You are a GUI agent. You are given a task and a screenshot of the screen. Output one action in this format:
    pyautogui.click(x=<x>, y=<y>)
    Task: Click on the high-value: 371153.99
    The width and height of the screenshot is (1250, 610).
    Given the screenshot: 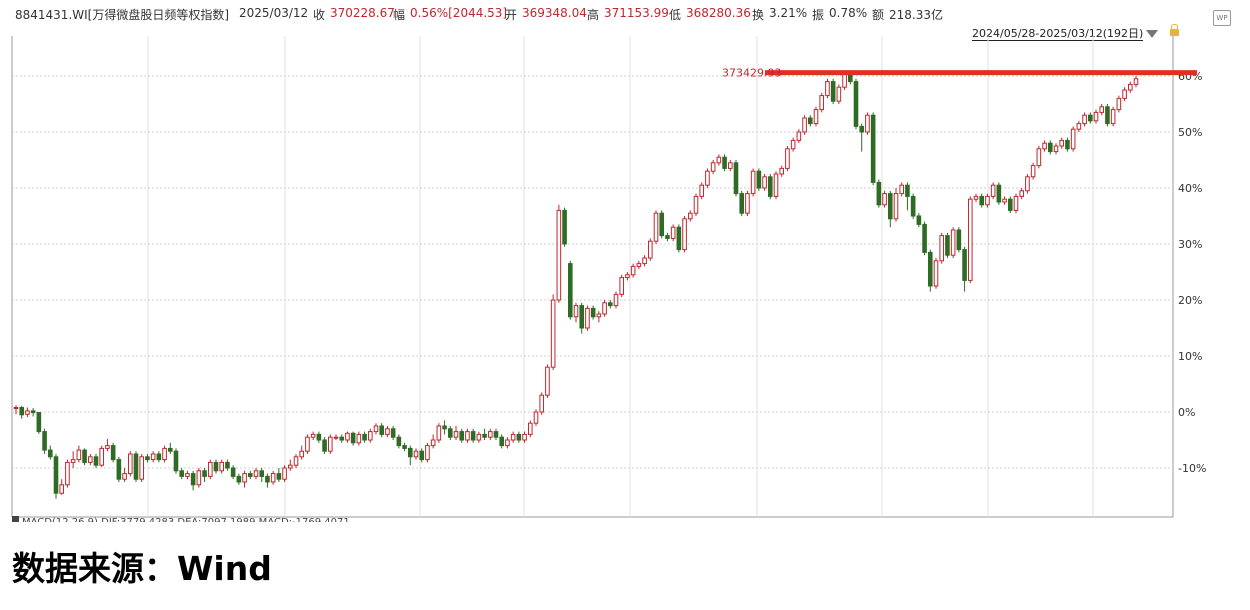 What is the action you would take?
    pyautogui.click(x=636, y=13)
    